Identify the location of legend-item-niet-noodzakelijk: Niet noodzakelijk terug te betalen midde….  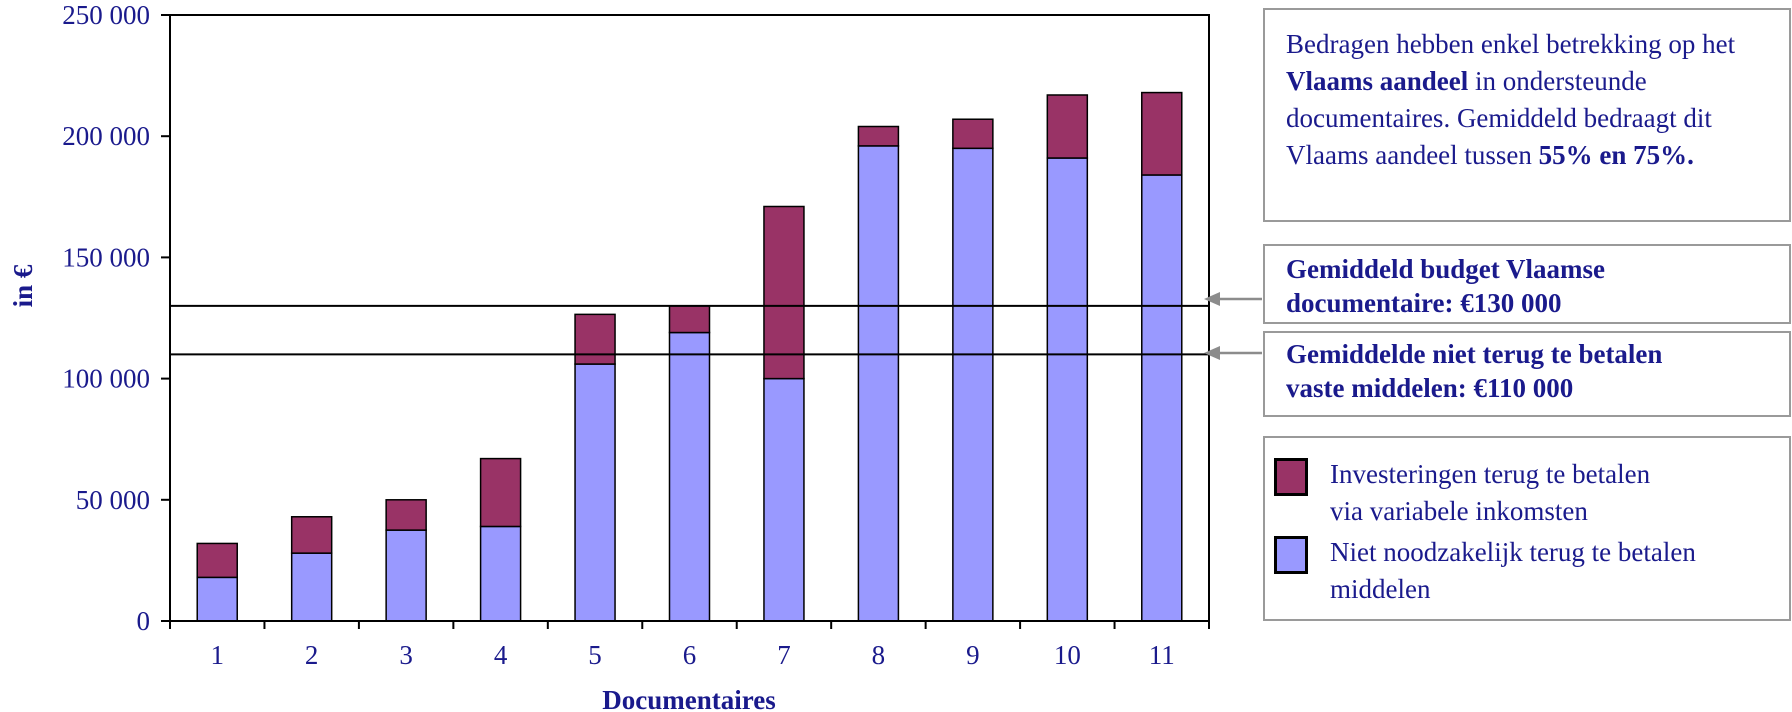
(1529, 571).